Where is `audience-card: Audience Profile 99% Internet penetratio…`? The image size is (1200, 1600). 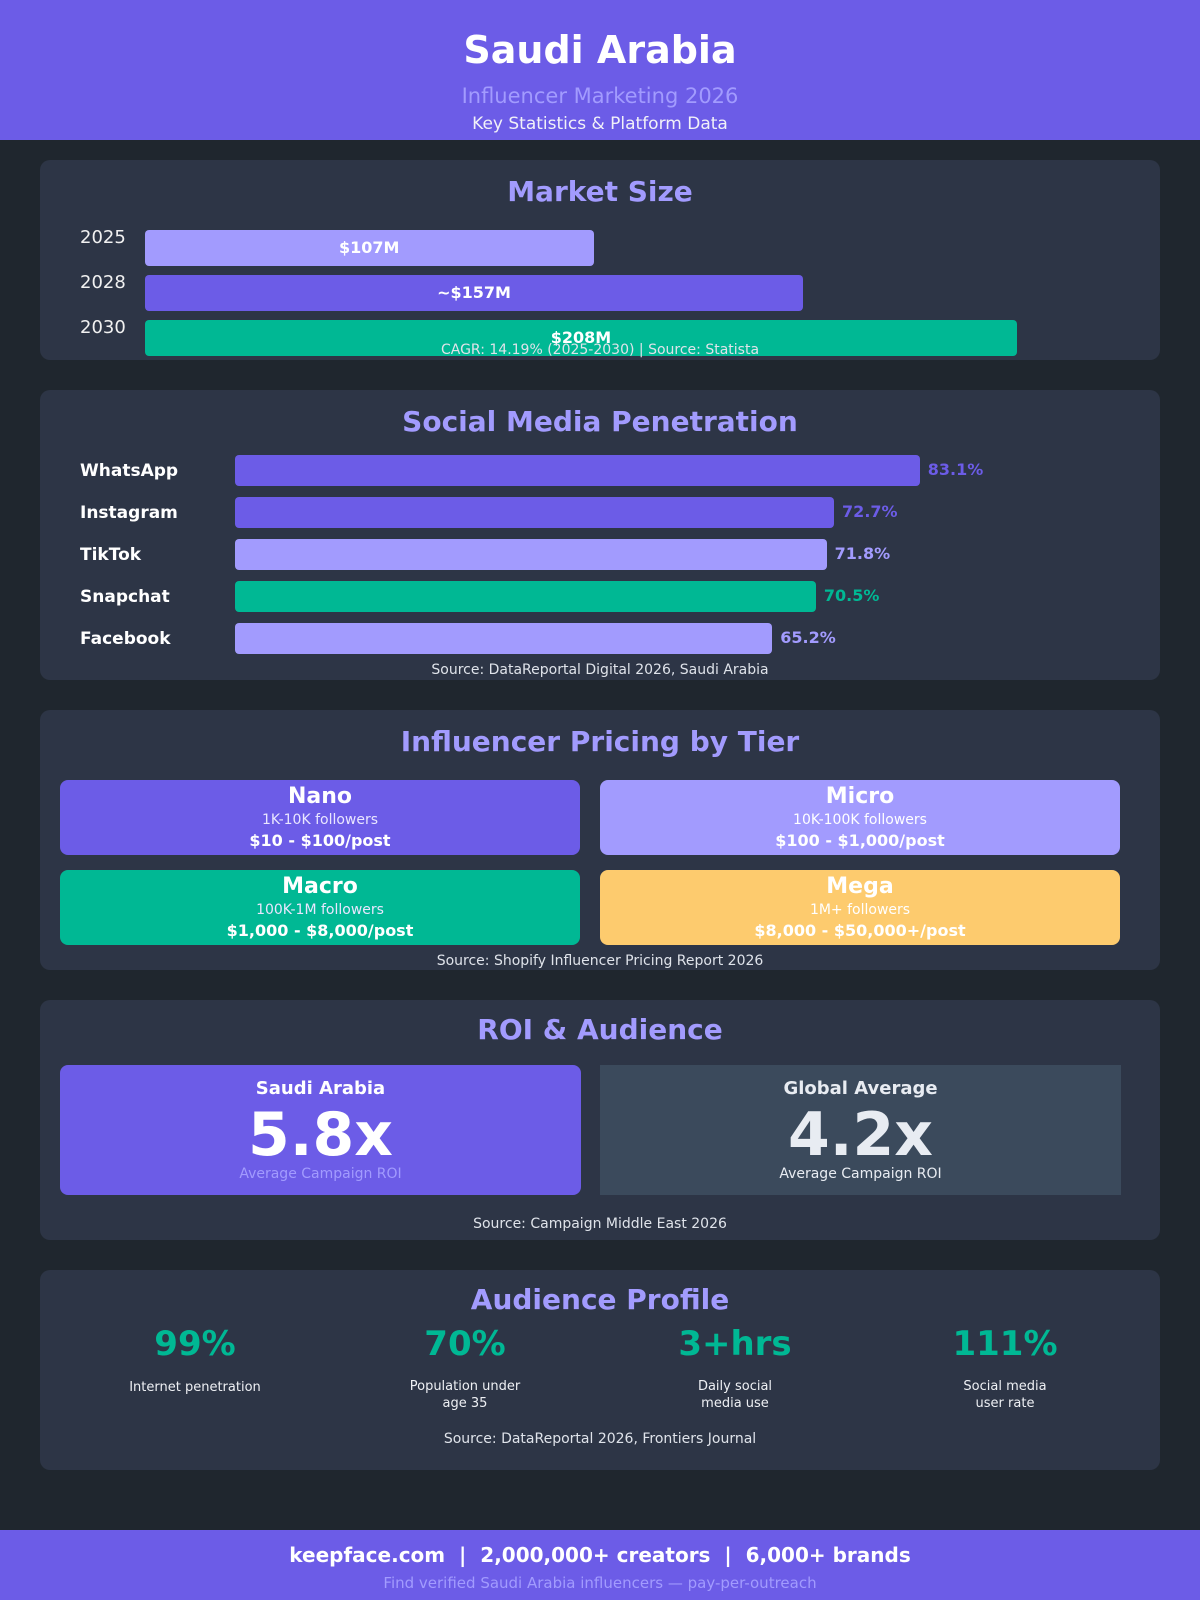
audience-card: Audience Profile 99% Internet penetratio… is located at coordinates (600, 1370).